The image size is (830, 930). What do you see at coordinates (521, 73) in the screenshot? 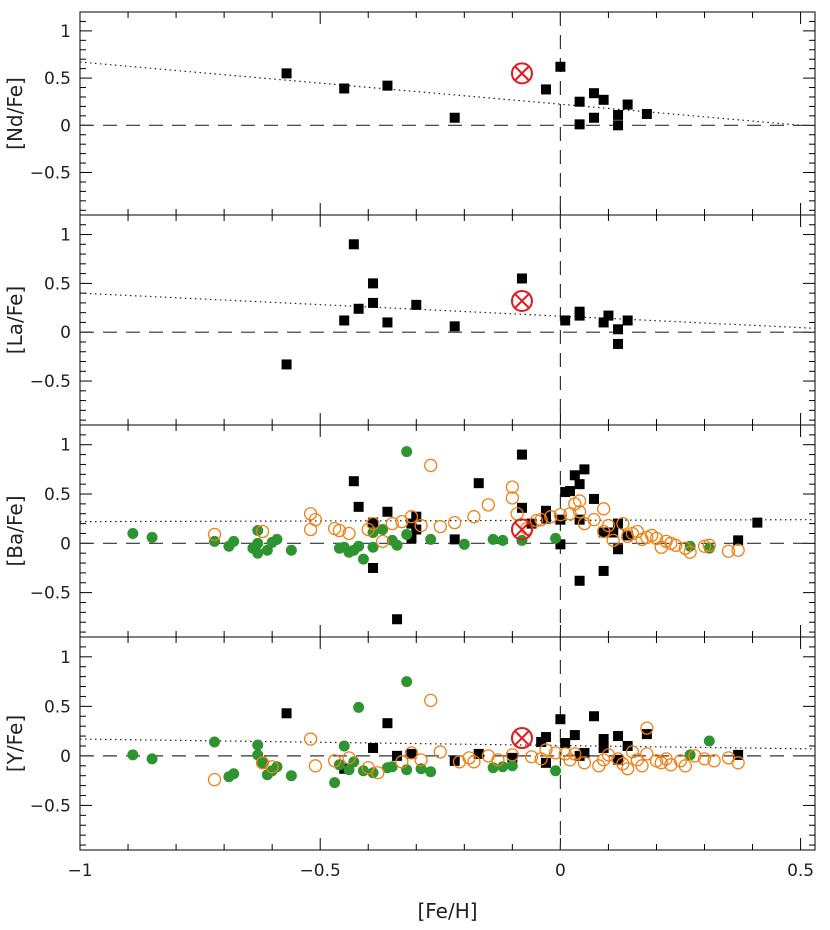
I see `target-circle` at bounding box center [521, 73].